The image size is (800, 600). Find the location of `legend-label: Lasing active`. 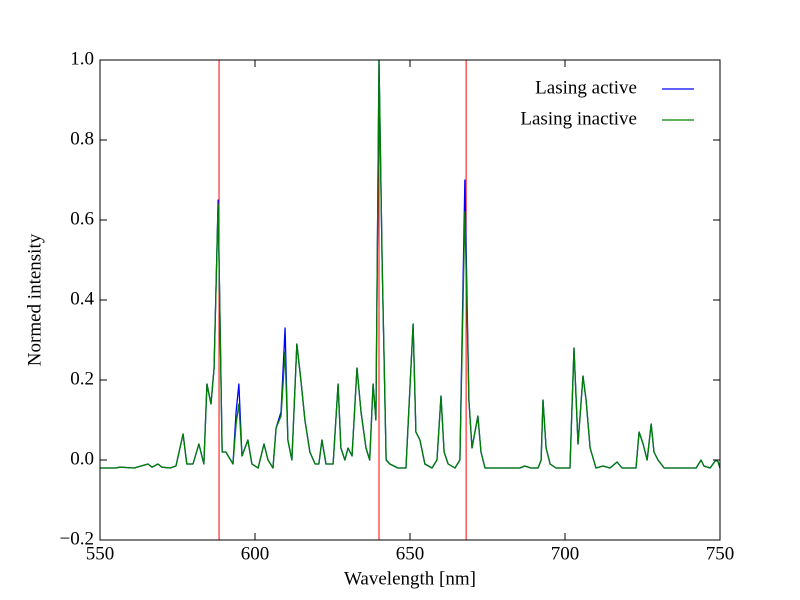

legend-label: Lasing active is located at coordinates (586, 87).